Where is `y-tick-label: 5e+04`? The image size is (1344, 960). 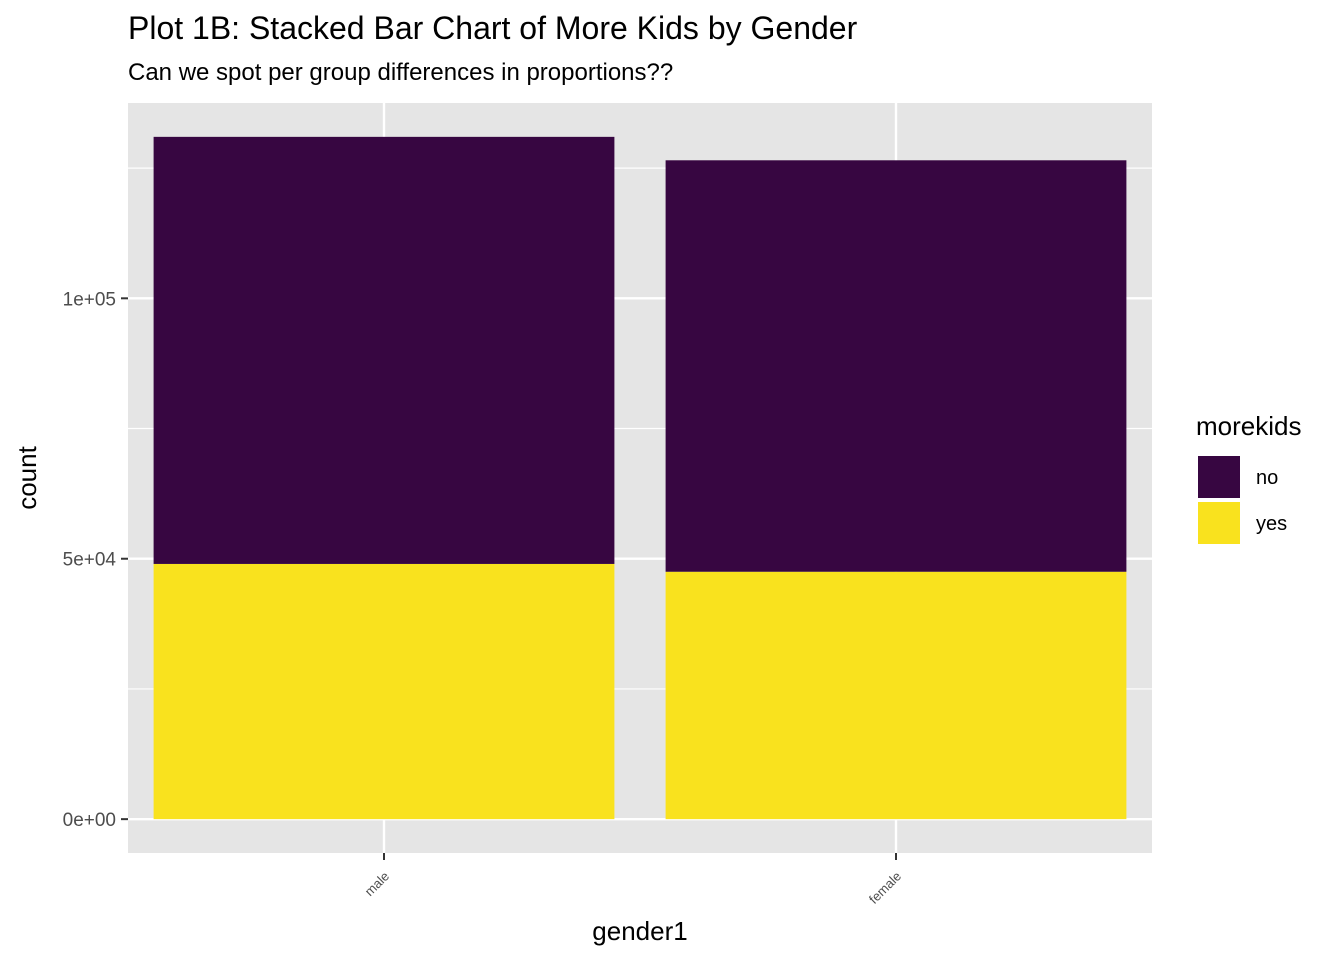
y-tick-label: 5e+04 is located at coordinates (90, 560).